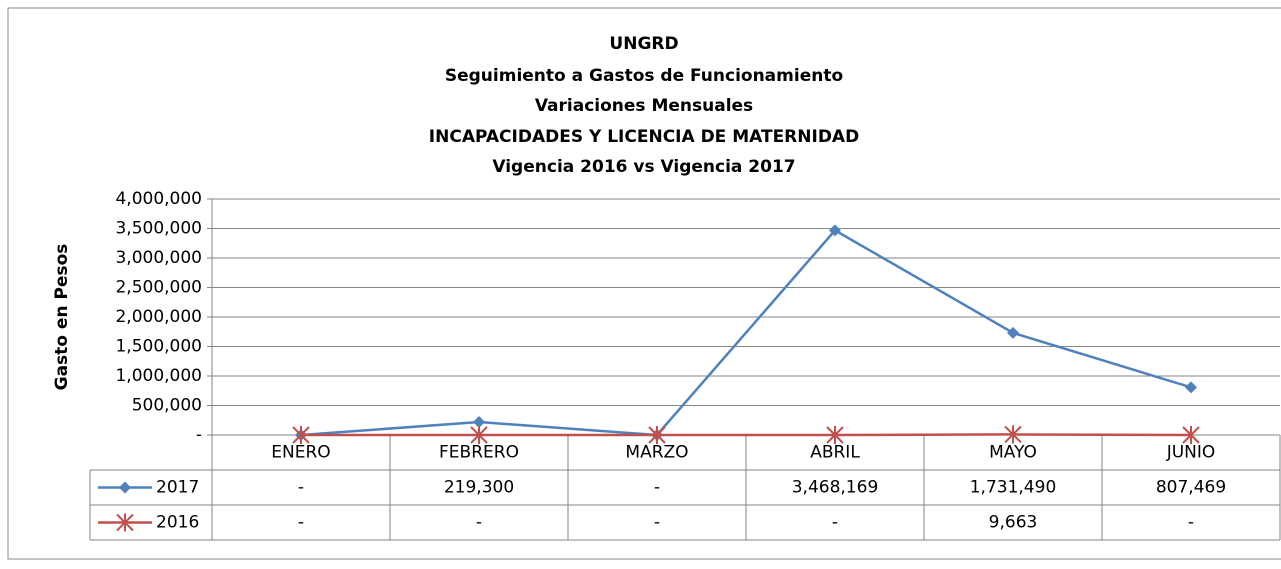 This screenshot has height=569, width=1281. What do you see at coordinates (835, 488) in the screenshot?
I see `data-label: 3,468,169` at bounding box center [835, 488].